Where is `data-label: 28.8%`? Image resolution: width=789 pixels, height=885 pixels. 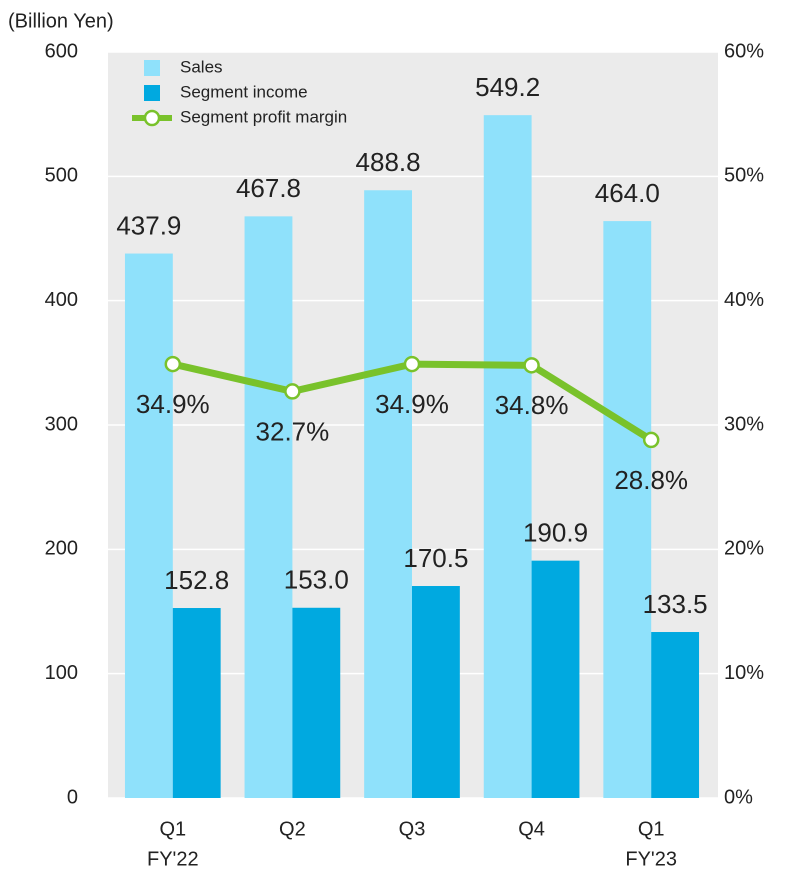
data-label: 28.8% is located at coordinates (651, 480).